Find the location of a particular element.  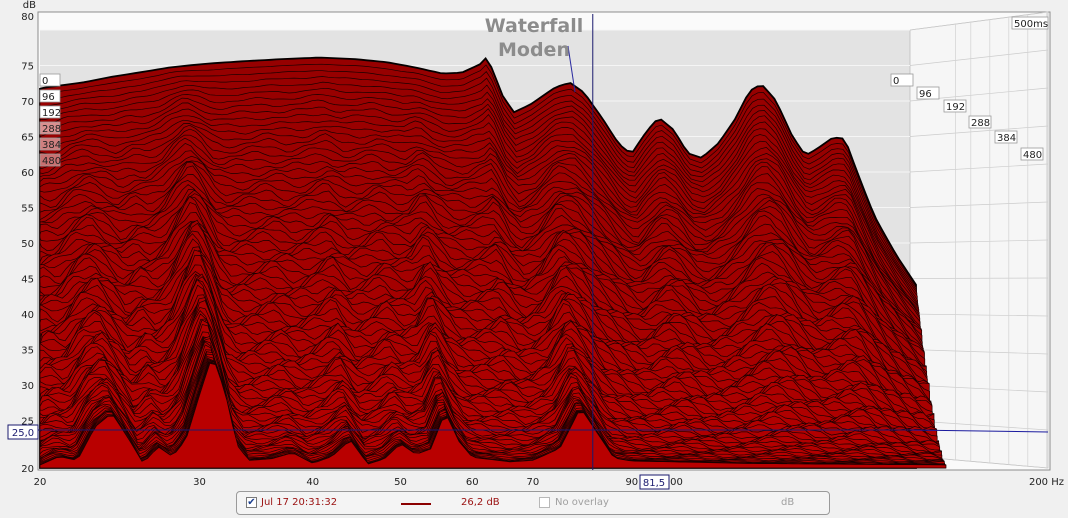

cursor-x-readout-box is located at coordinates (654, 482).